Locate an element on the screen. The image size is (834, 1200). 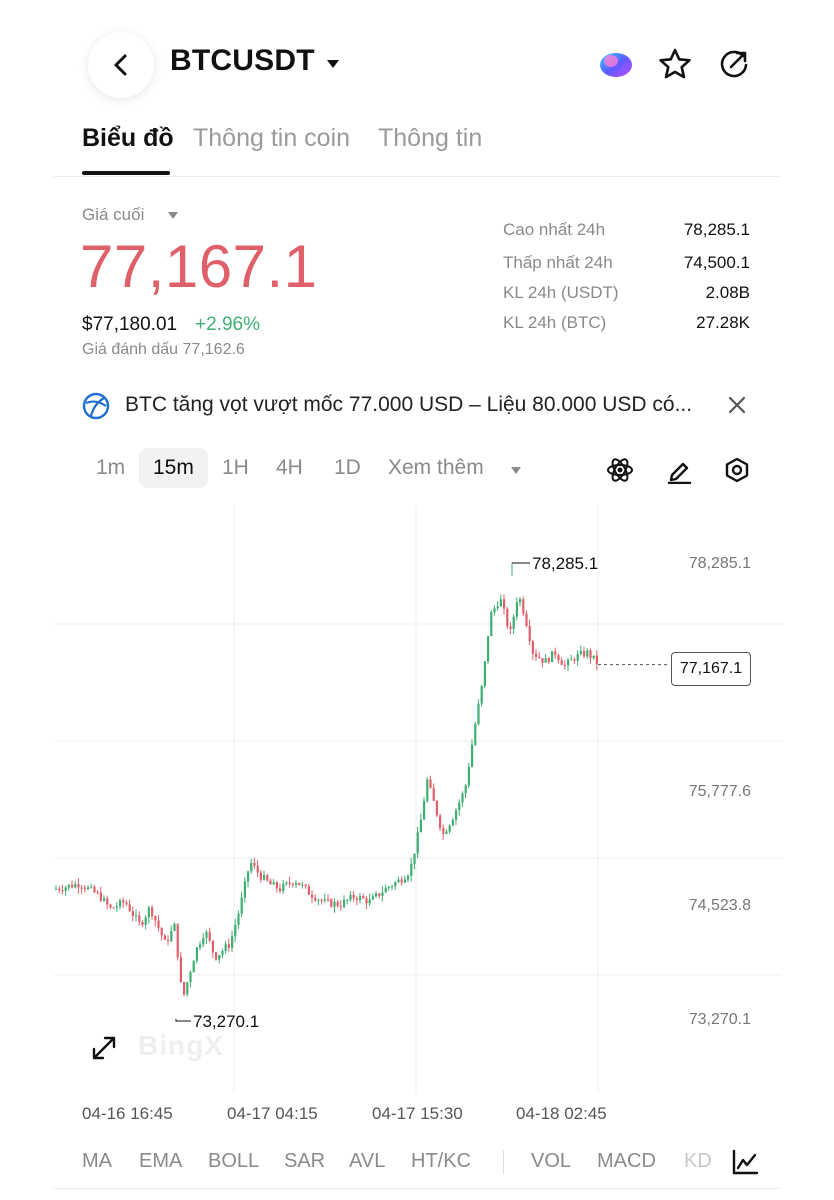
indicator-settings-icon is located at coordinates (745, 1162).